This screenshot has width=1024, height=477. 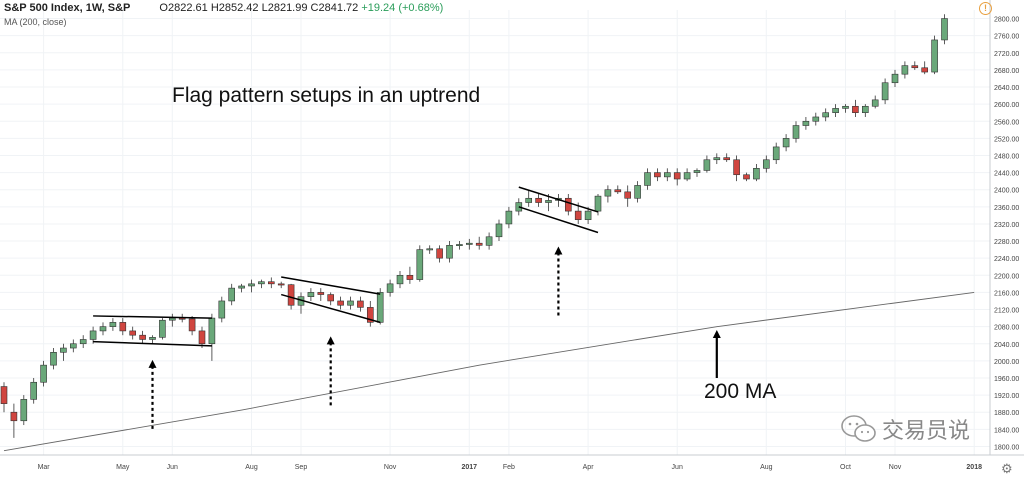 I want to click on flag-upper-line, so click(x=331, y=285).